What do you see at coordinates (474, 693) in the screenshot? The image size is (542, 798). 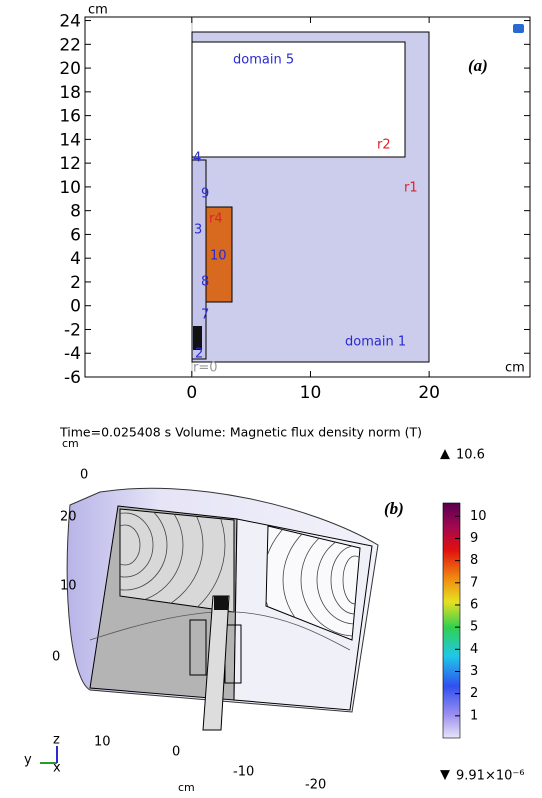 I see `colorbar-tick-label: 2` at bounding box center [474, 693].